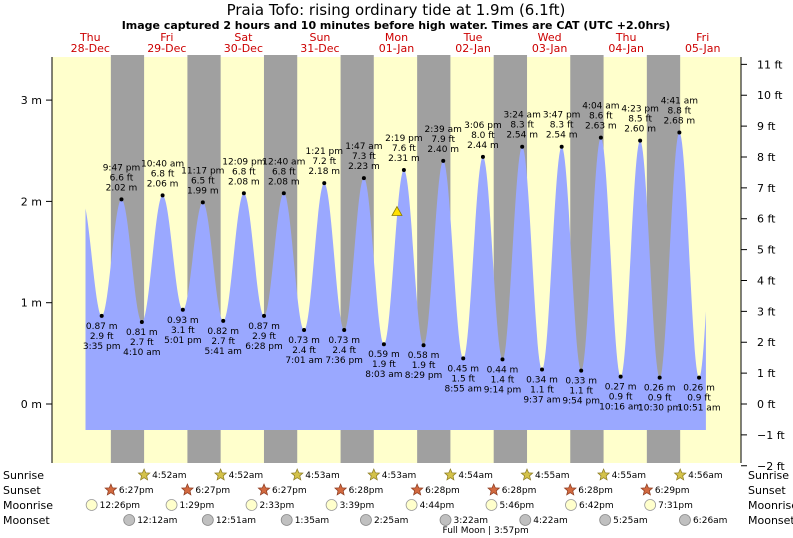 This screenshot has width=793, height=538. I want to click on day-date: 03-Jan, so click(550, 48).